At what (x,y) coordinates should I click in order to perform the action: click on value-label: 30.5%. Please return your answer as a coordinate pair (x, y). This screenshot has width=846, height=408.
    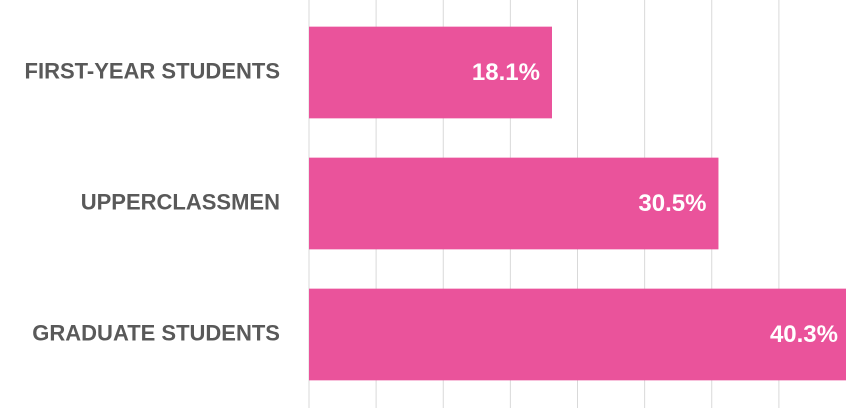
    Looking at the image, I should click on (672, 203).